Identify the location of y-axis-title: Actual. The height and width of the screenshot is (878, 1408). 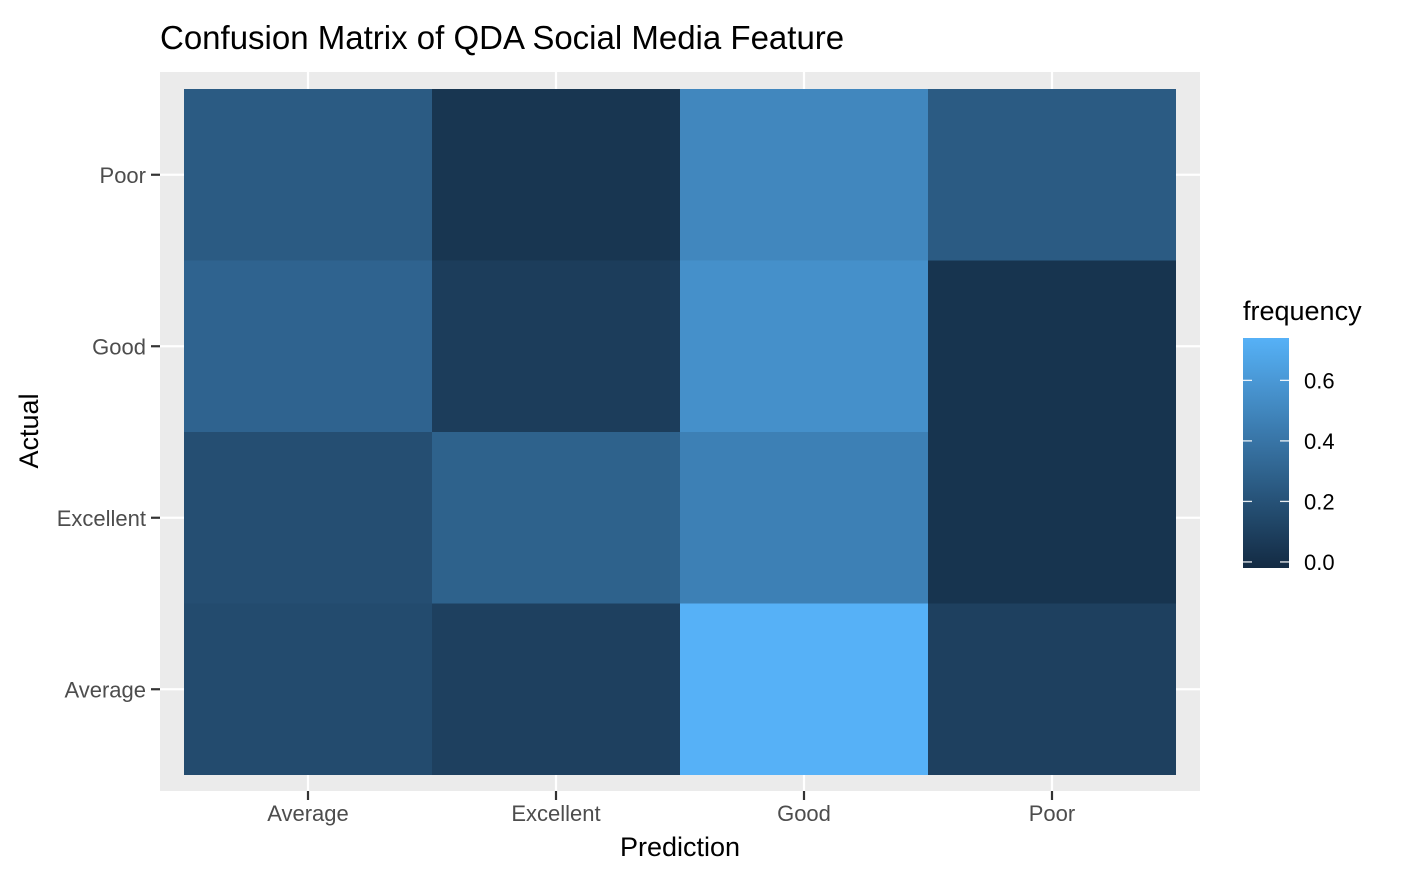
(29, 430).